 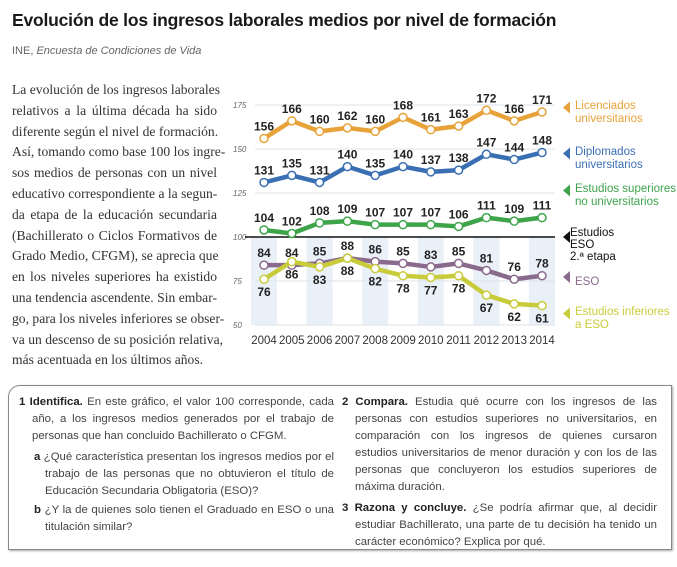 I want to click on data-label: 104, so click(x=264, y=218).